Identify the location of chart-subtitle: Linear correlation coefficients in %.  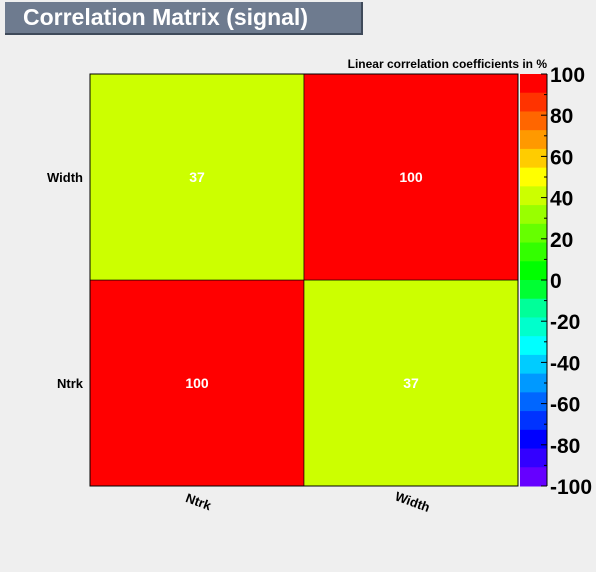
(448, 64).